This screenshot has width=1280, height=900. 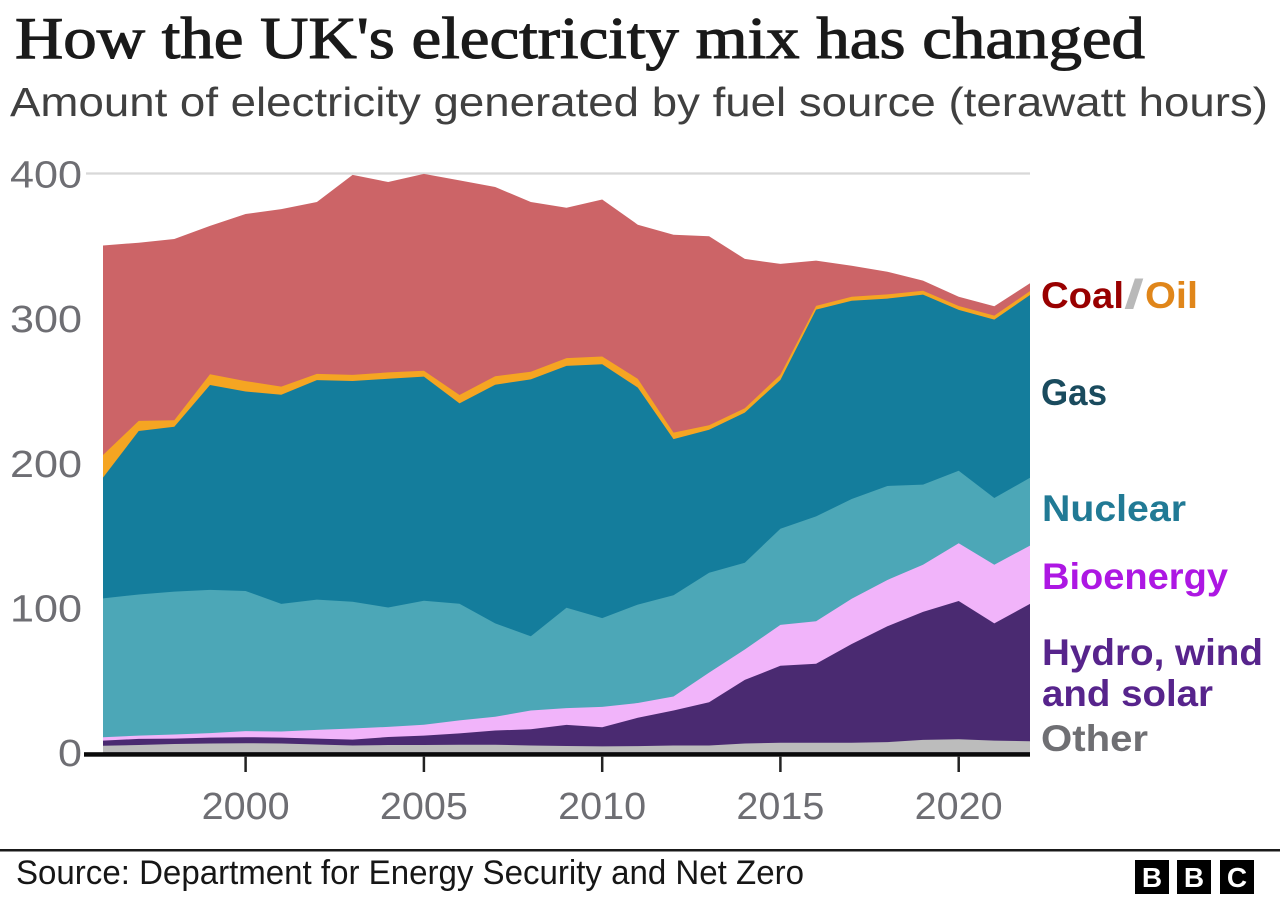 What do you see at coordinates (1074, 392) in the screenshot?
I see `svg-text: Gas` at bounding box center [1074, 392].